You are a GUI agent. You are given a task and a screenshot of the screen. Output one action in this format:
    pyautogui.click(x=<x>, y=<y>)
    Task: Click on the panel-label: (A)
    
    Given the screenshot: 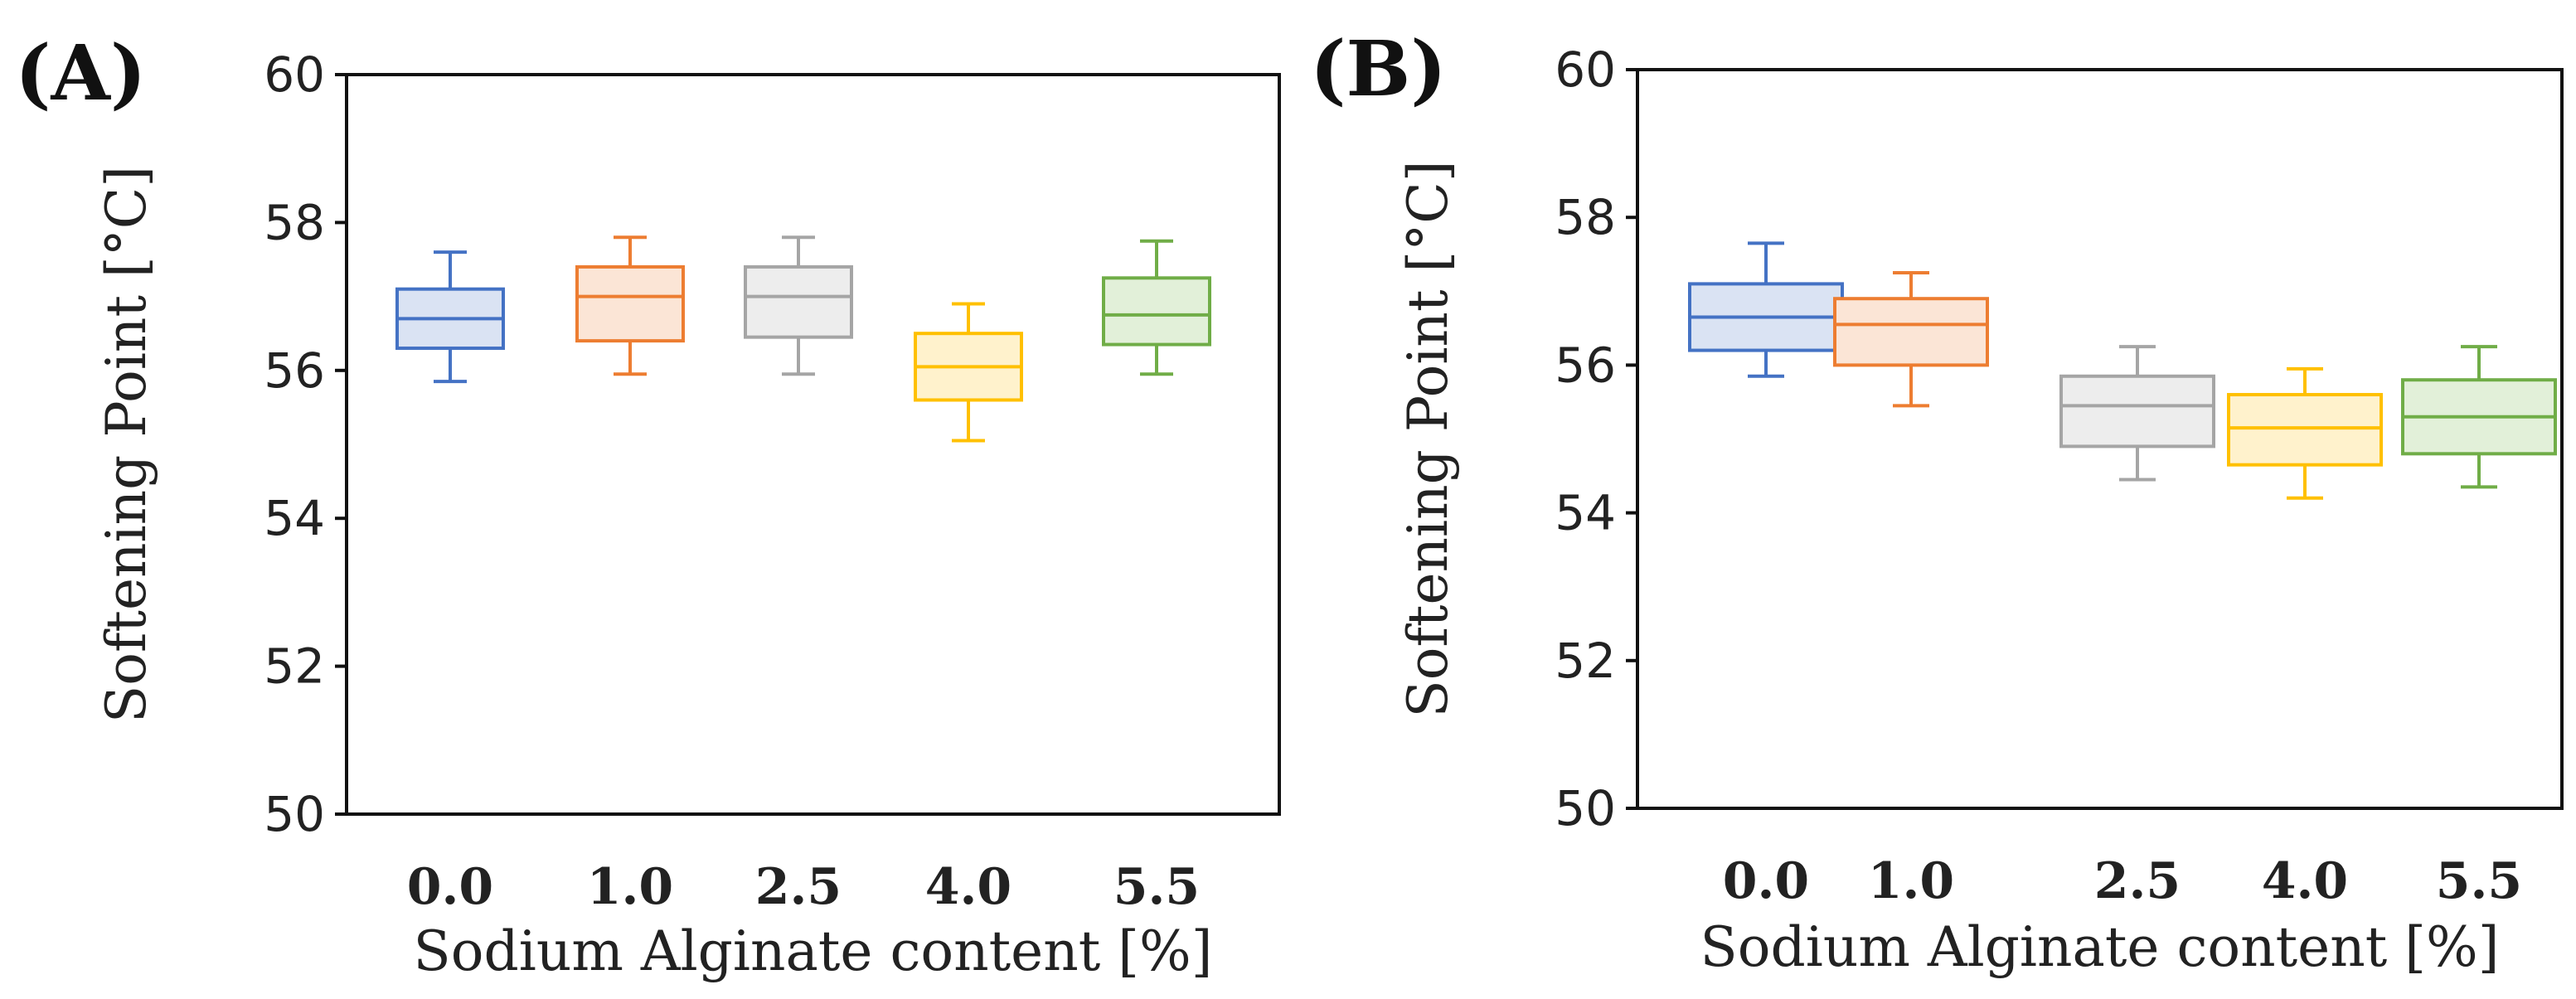 What is the action you would take?
    pyautogui.click(x=80, y=73)
    